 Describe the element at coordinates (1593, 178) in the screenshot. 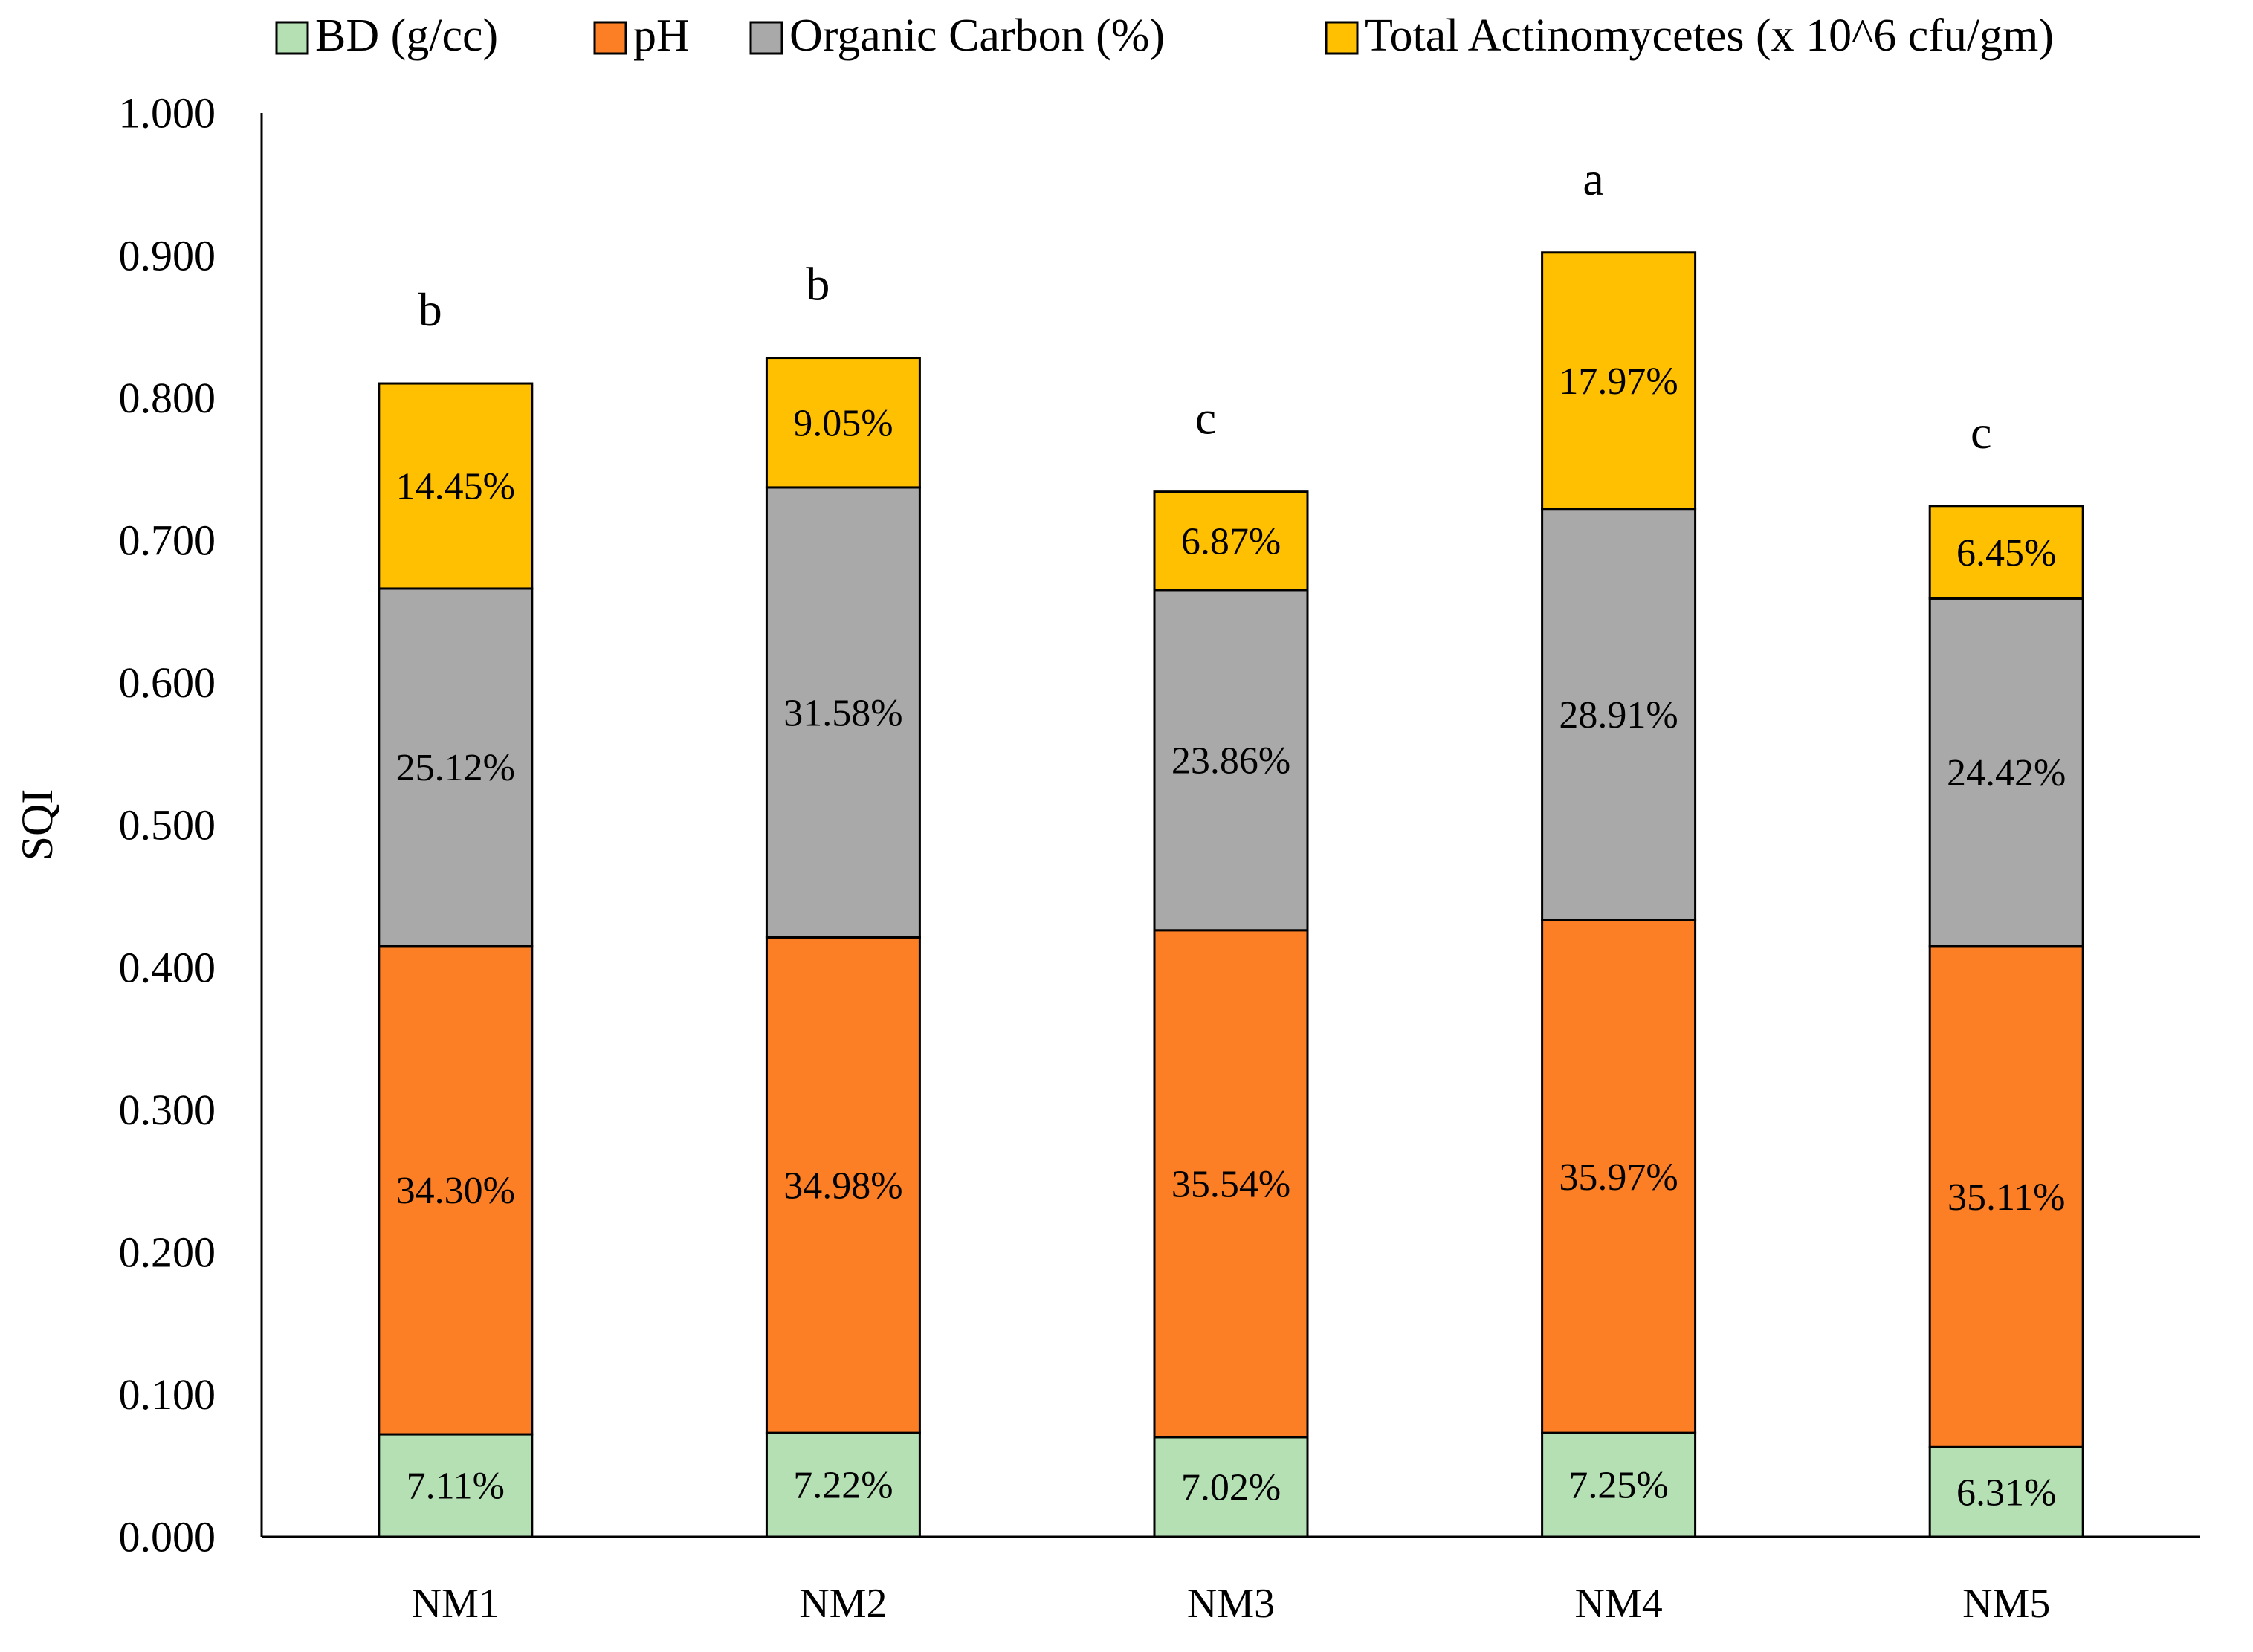

I see `significance-letter: a` at that location.